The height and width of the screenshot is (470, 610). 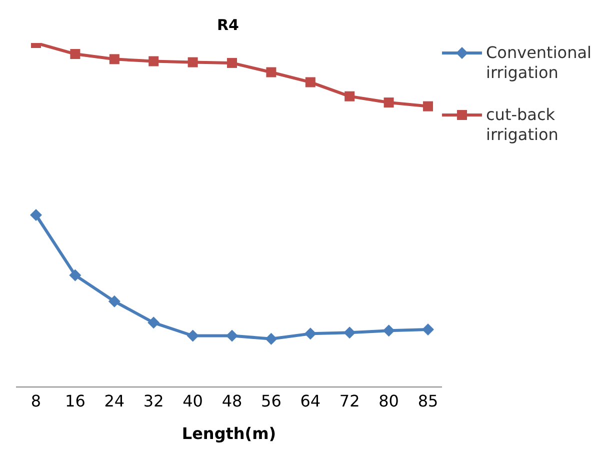 I want to click on x-tick-label: 40, so click(x=192, y=400).